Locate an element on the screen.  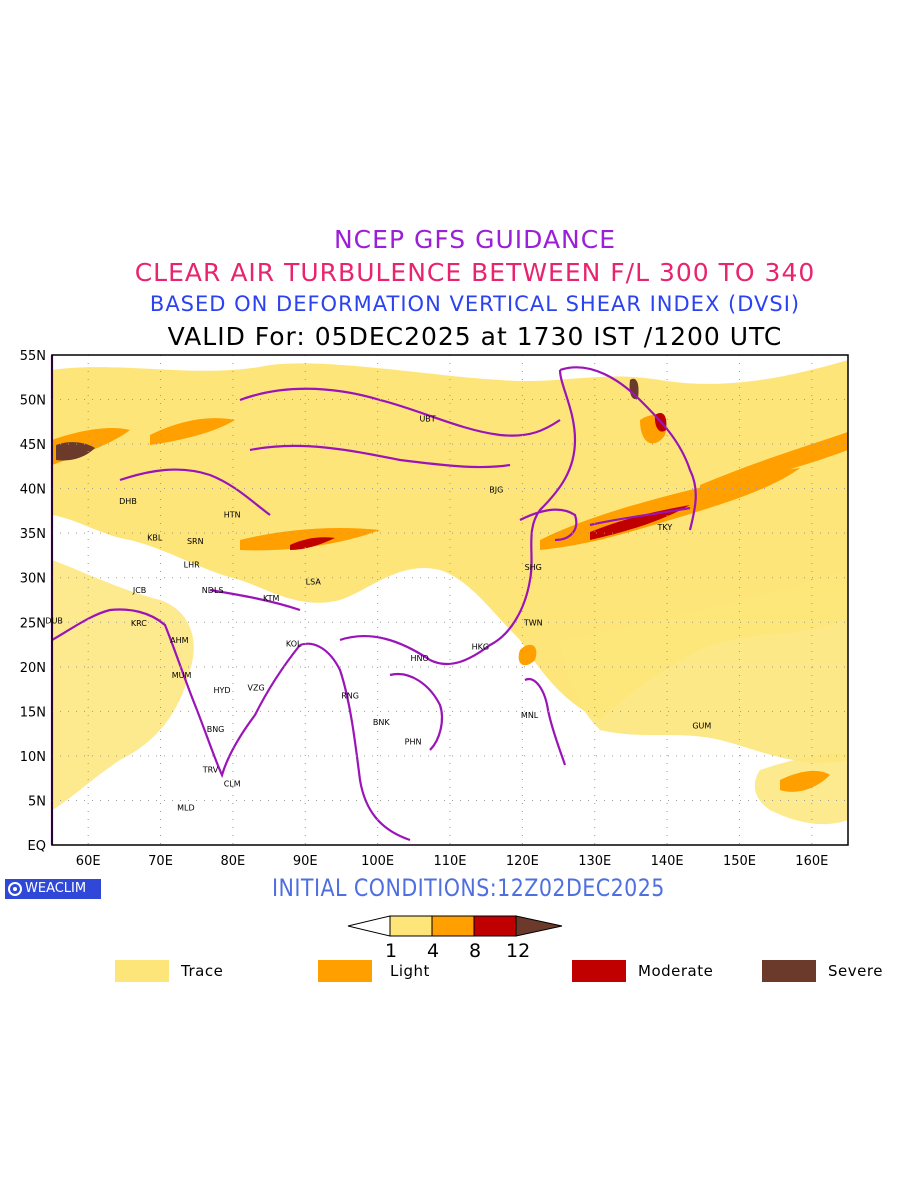
station-label-vzg: VZG is located at coordinates (255, 687).